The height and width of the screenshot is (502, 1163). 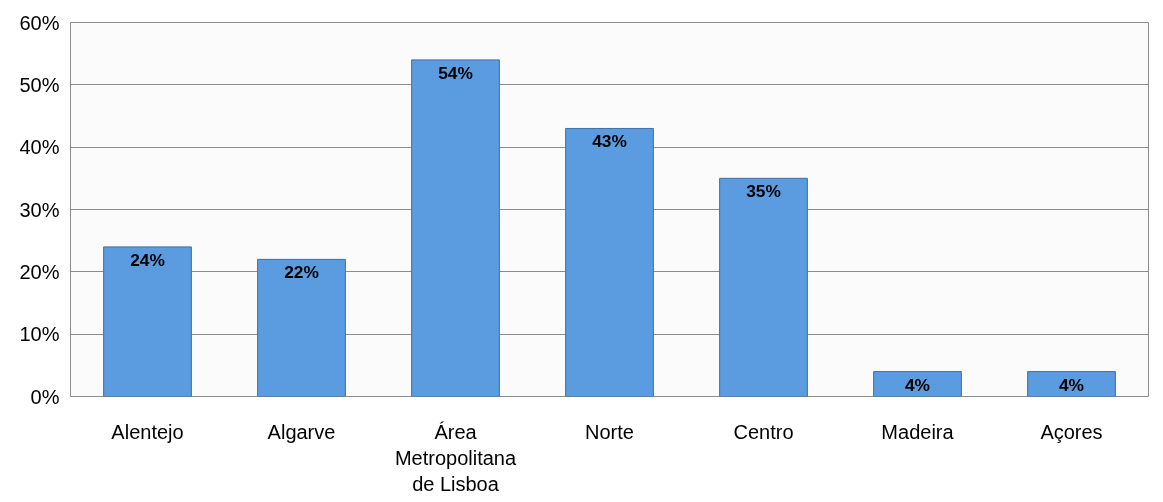 What do you see at coordinates (301, 272) in the screenshot?
I see `data-label: 22%` at bounding box center [301, 272].